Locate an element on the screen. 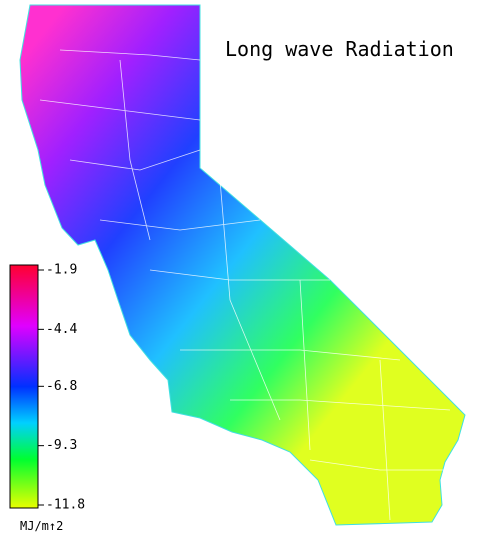 The width and height of the screenshot is (500, 550). colorbar-tick-label: -6.8 is located at coordinates (61, 386).